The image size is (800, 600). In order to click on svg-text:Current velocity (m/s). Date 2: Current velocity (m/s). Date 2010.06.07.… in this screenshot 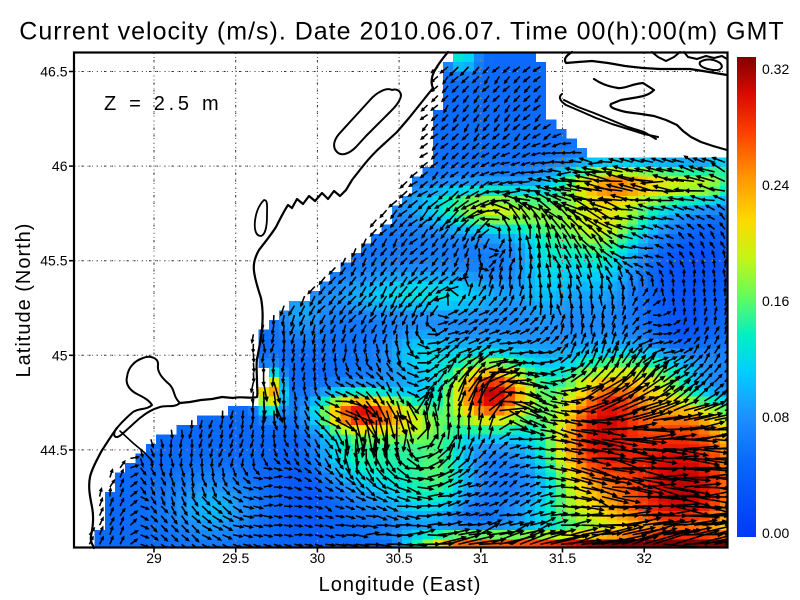, I will do `click(401, 32)`.